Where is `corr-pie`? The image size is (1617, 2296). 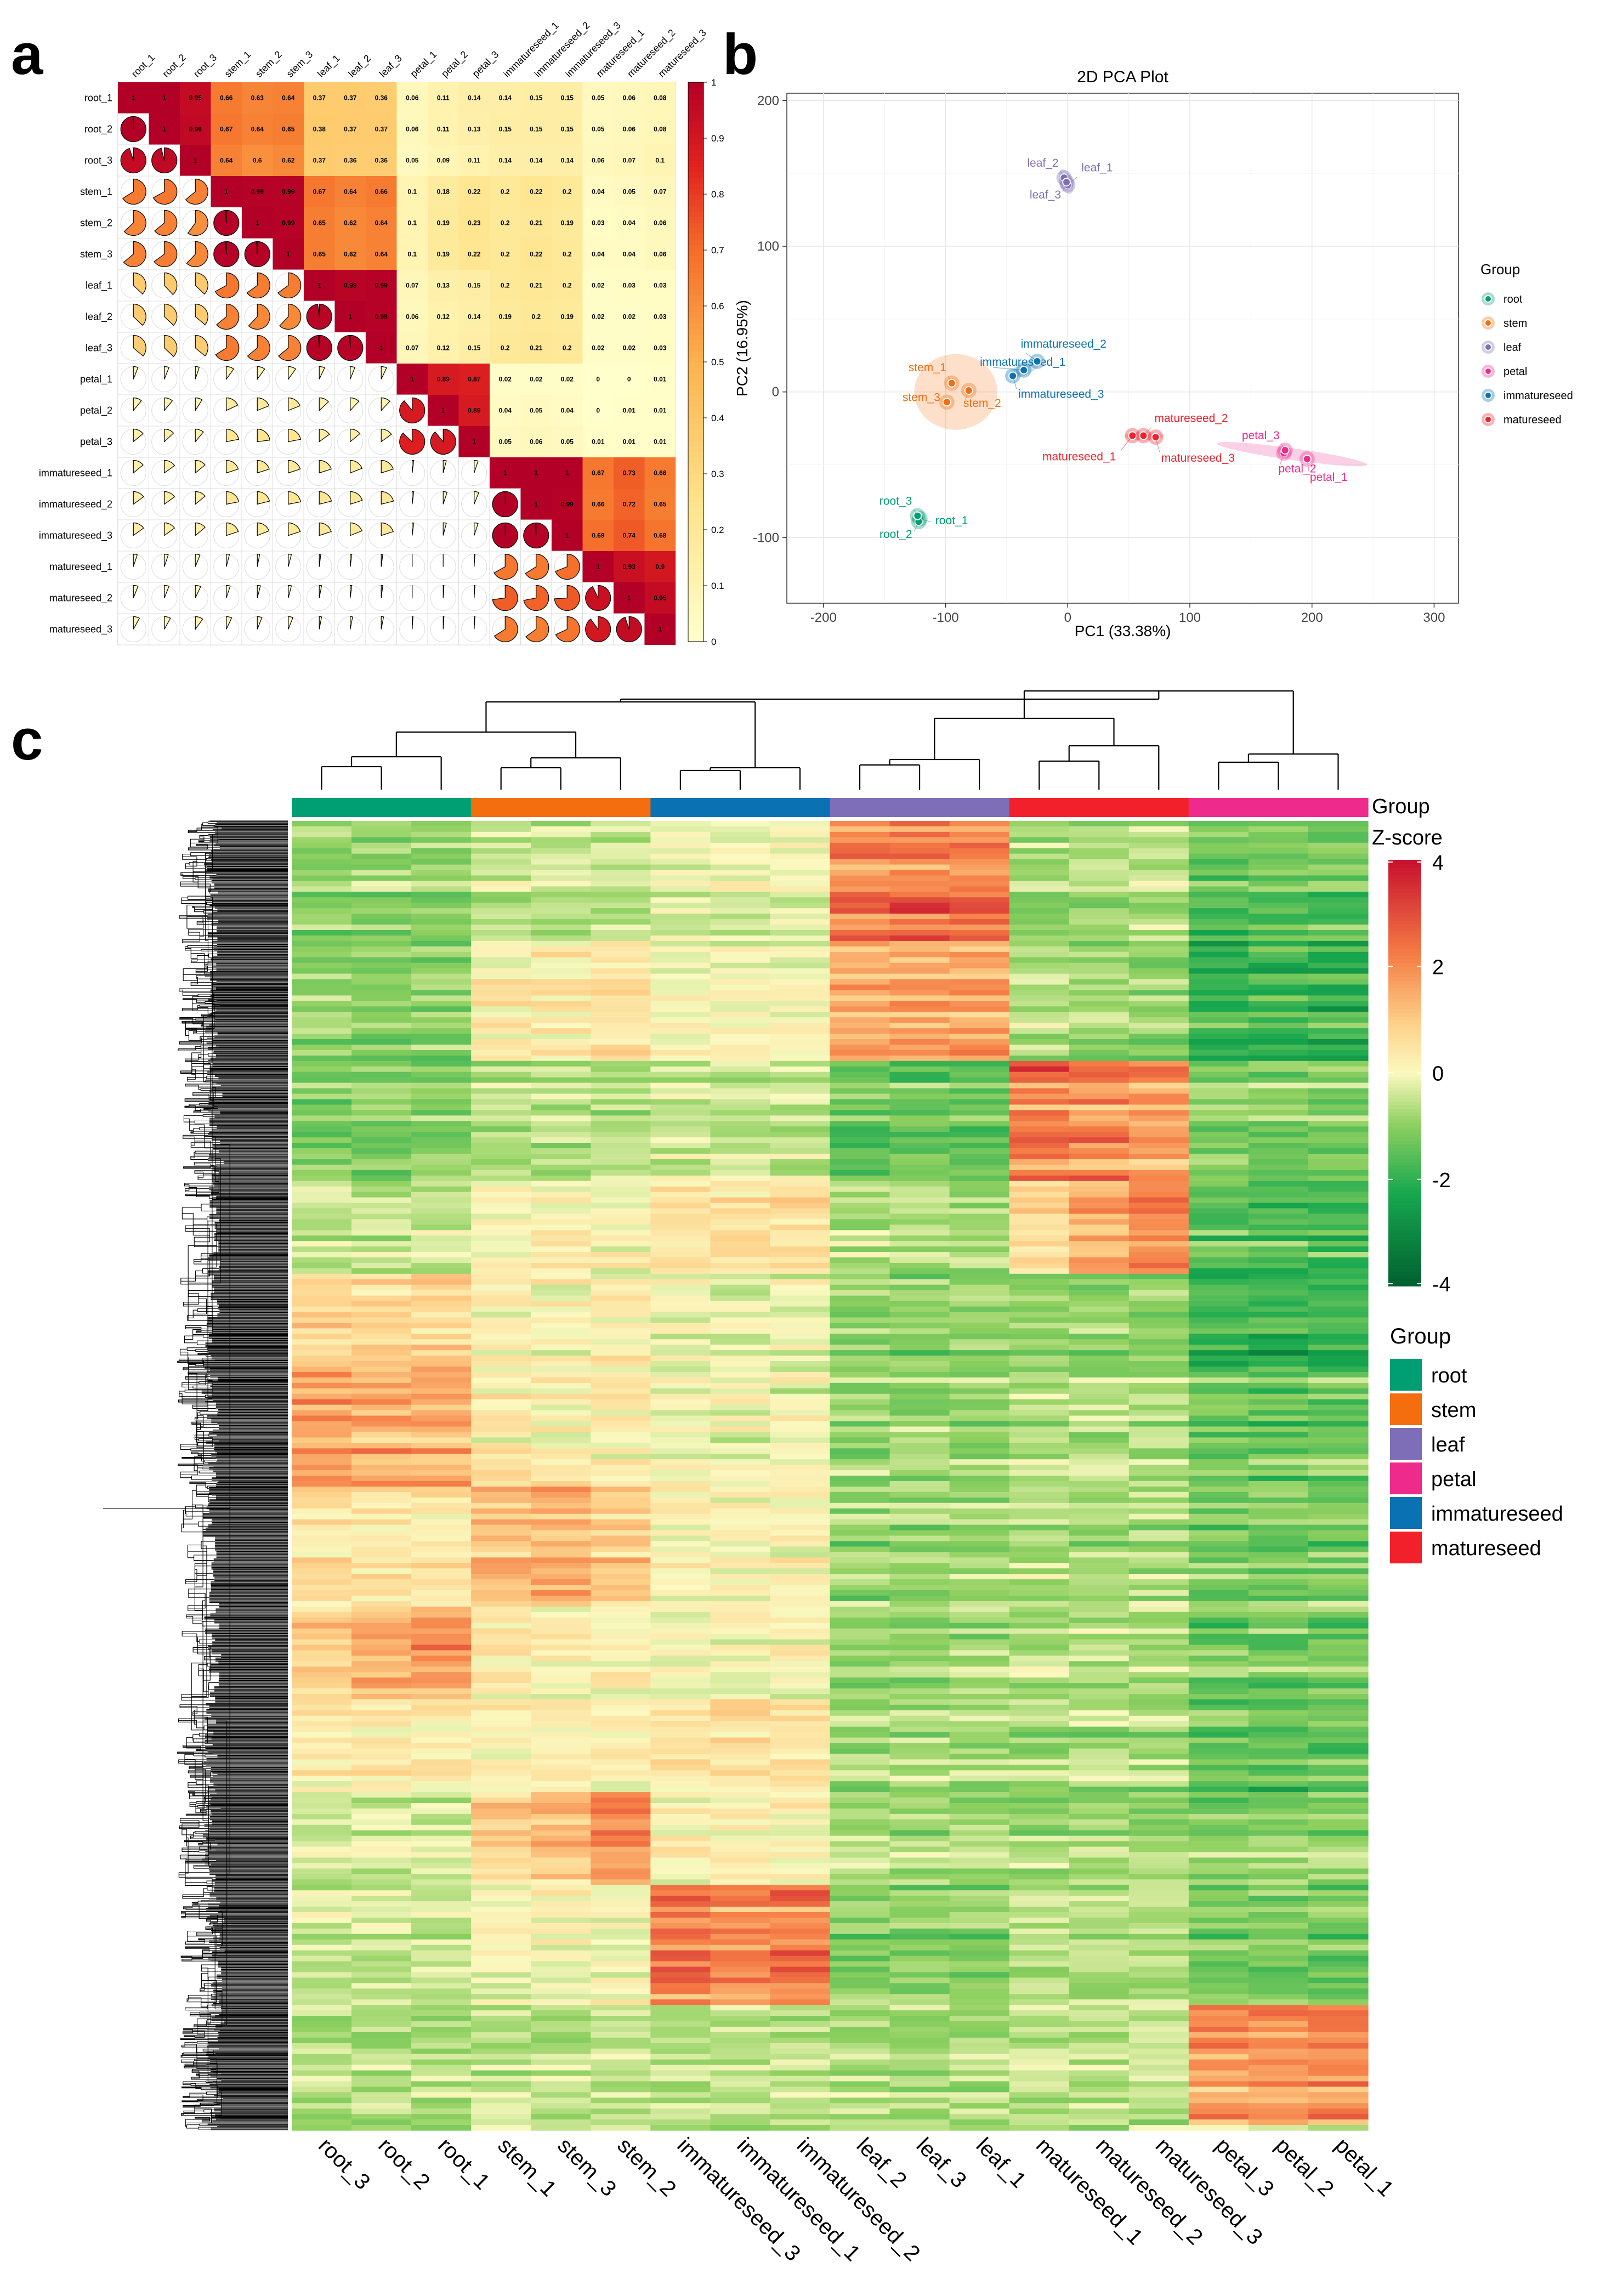 corr-pie is located at coordinates (263, 498).